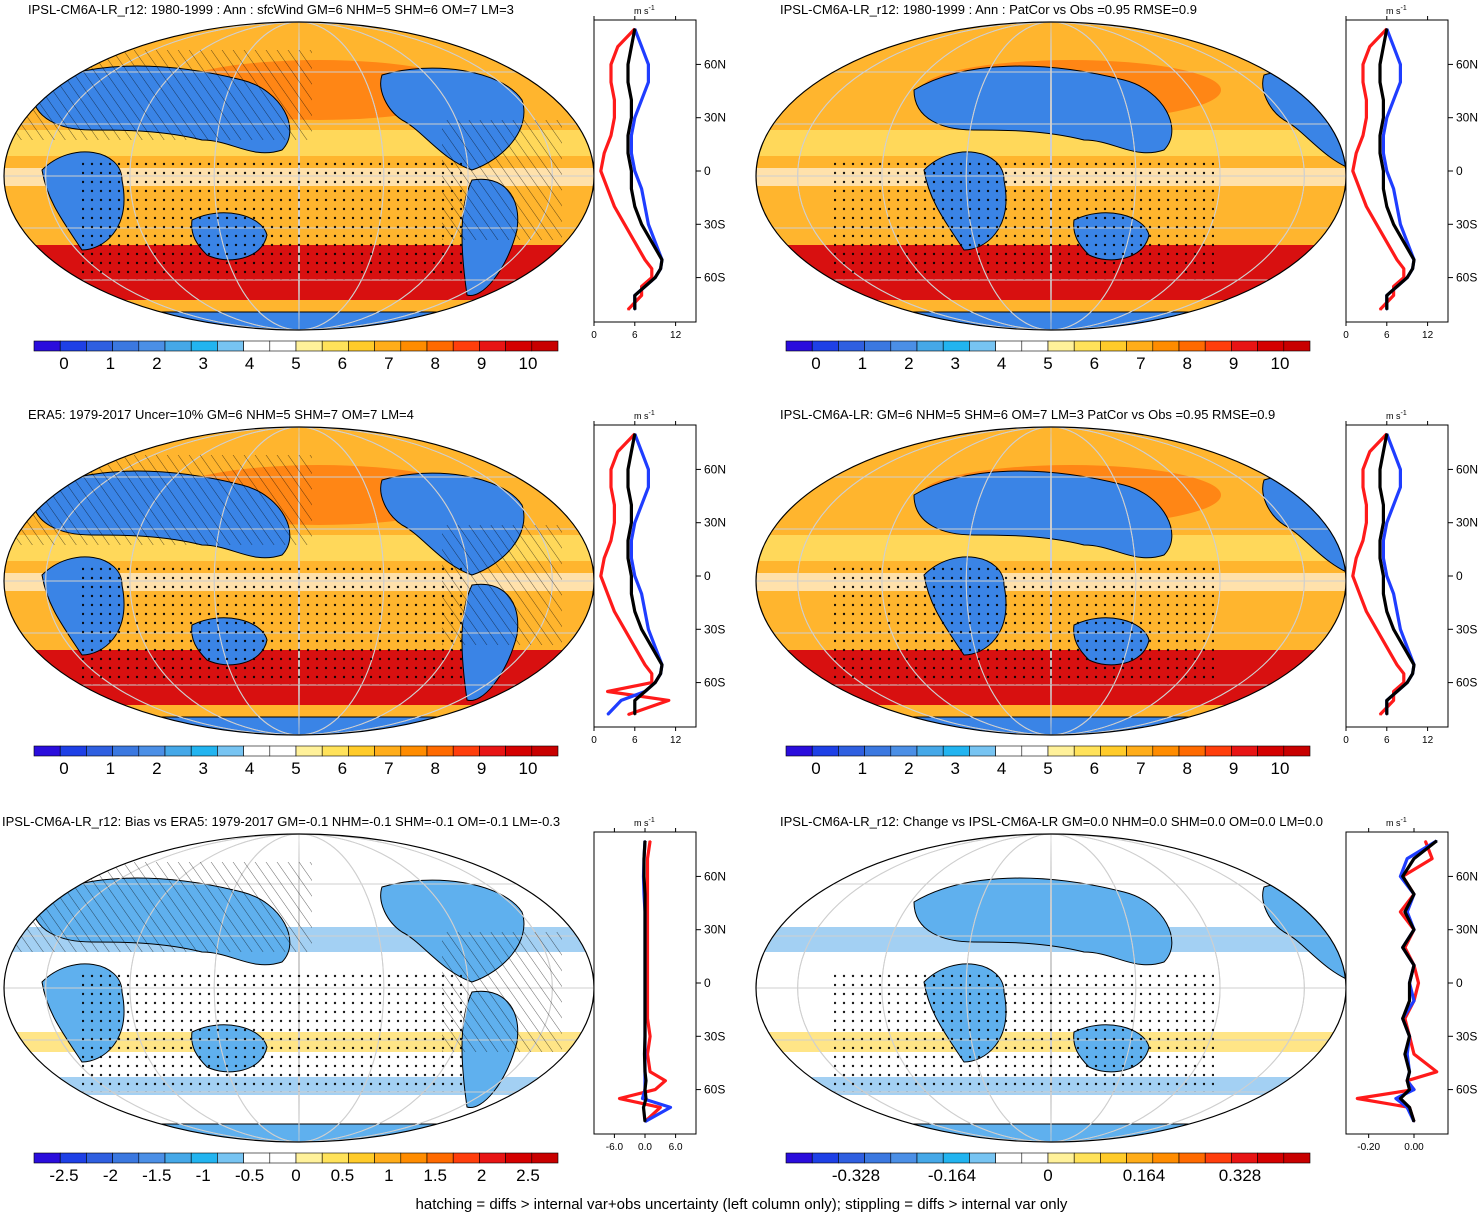 Image resolution: width=1483 pixels, height=1217 pixels. I want to click on zonal-mean-plot: 60N 30N 0 30S 60S -0.20 0.00 m s-1, so click(1411, 985).